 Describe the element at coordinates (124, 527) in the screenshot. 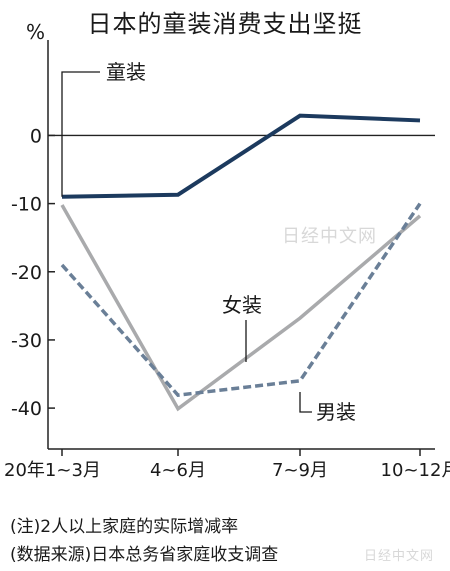

I see `footnote: (注)2人以上家庭的实际增减率` at that location.